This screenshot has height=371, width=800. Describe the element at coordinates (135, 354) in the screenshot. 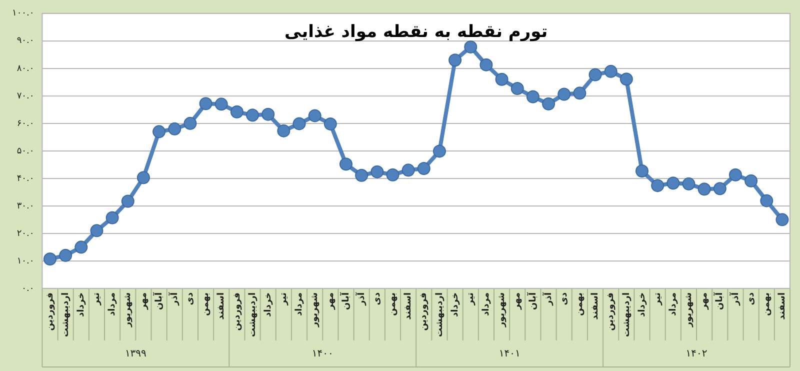

I see `text: ۱۳۹۹` at that location.